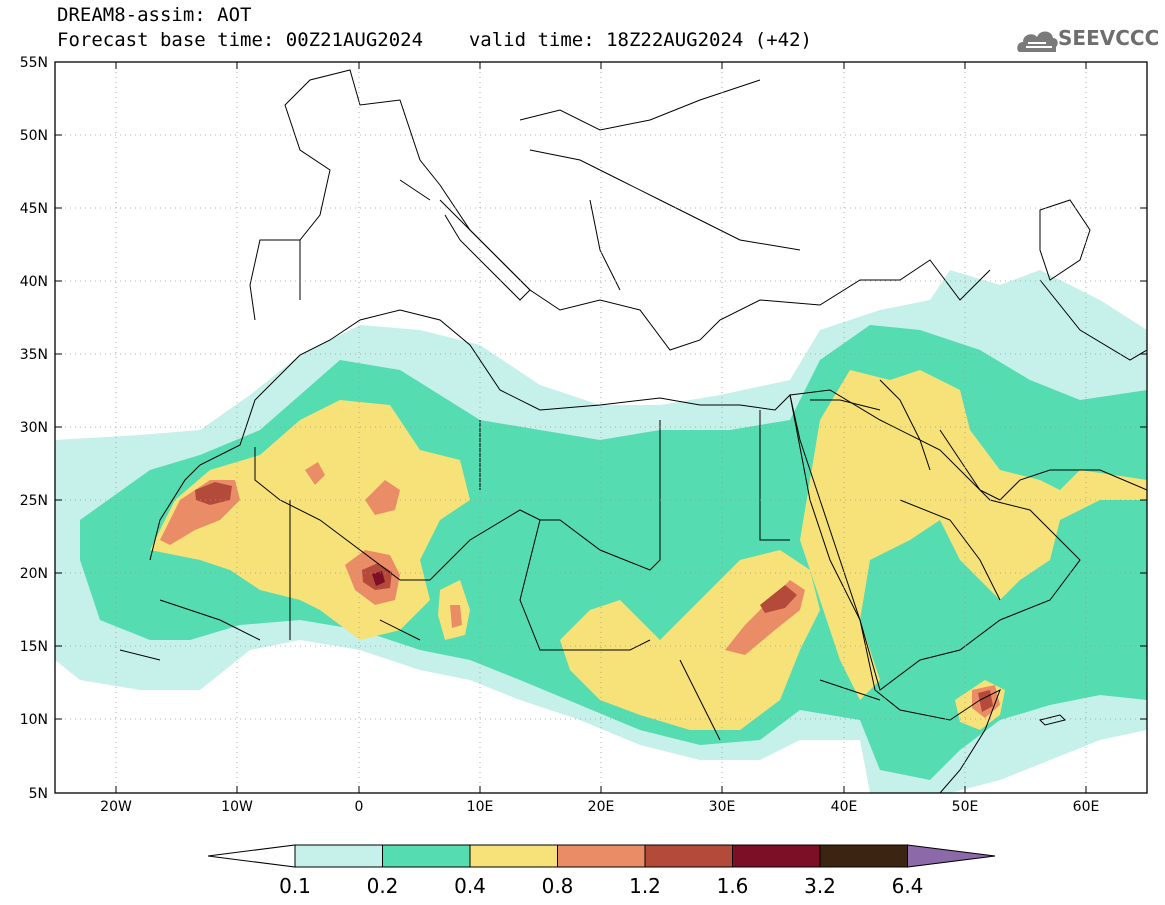  I want to click on colorbar, so click(601, 856).